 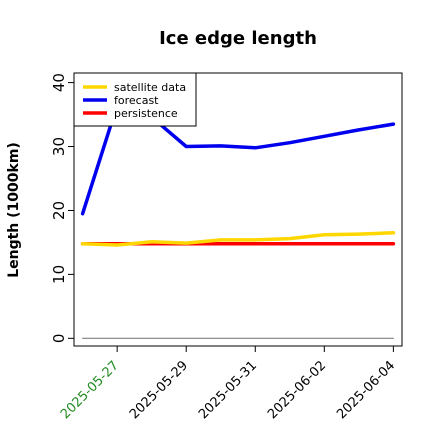 What do you see at coordinates (59, 210) in the screenshot?
I see `y-tick-label: 20` at bounding box center [59, 210].